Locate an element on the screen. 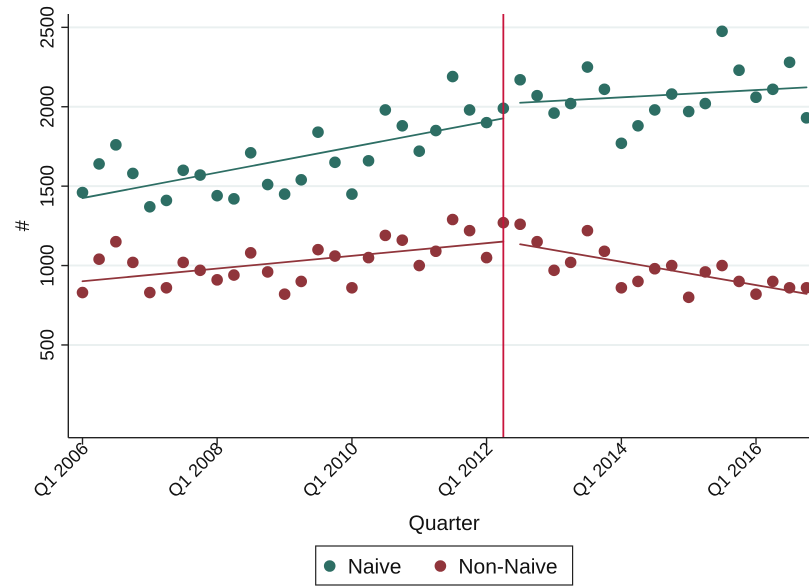 This screenshot has height=586, width=809. y-tick-label: 1500 is located at coordinates (47, 186).